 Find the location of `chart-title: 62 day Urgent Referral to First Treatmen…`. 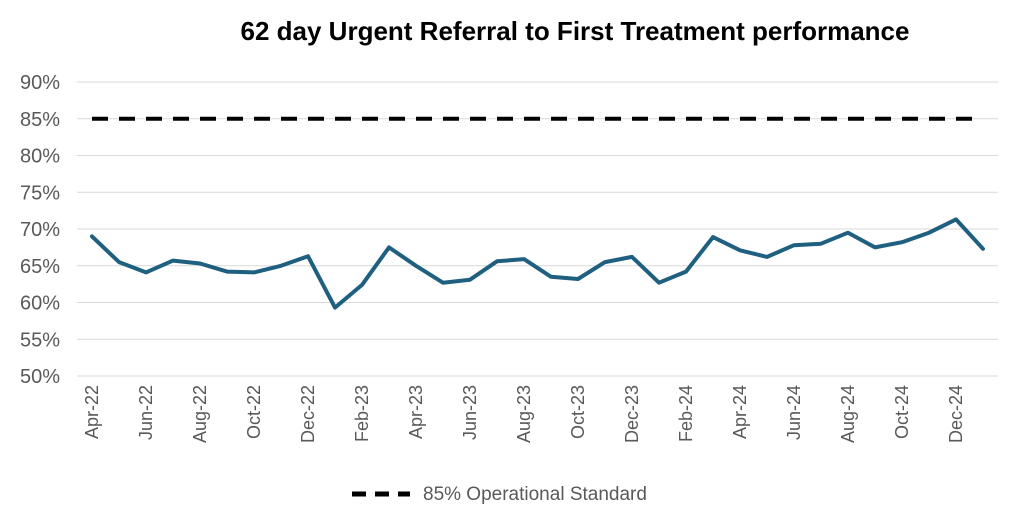

chart-title: 62 day Urgent Referral to First Treatmen… is located at coordinates (575, 31).